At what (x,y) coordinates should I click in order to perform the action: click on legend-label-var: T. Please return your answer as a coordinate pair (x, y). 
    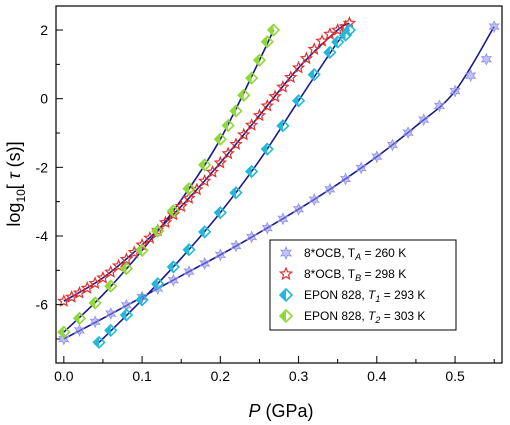
    Looking at the image, I should click on (372, 316).